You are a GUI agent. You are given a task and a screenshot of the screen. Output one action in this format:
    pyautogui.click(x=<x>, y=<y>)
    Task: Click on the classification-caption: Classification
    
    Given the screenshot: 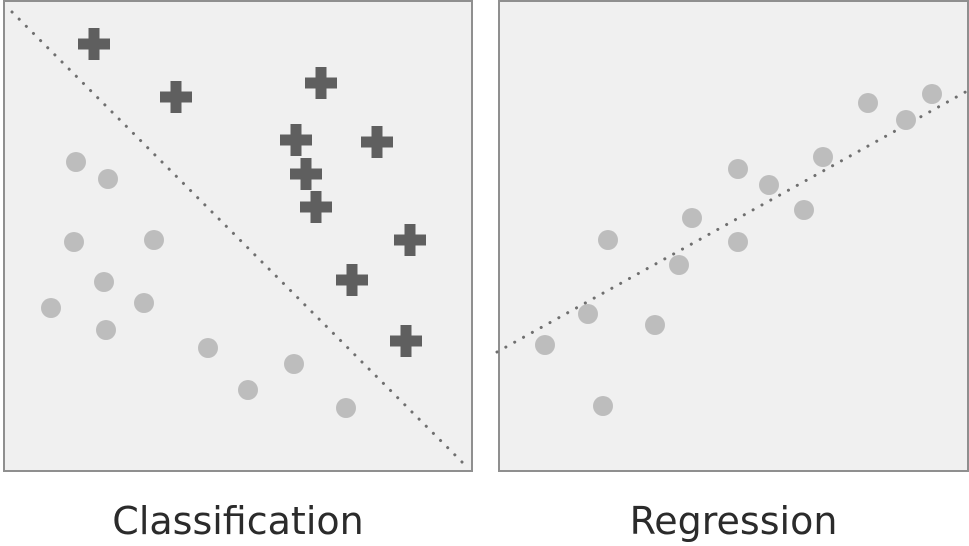 What is the action you would take?
    pyautogui.click(x=238, y=521)
    